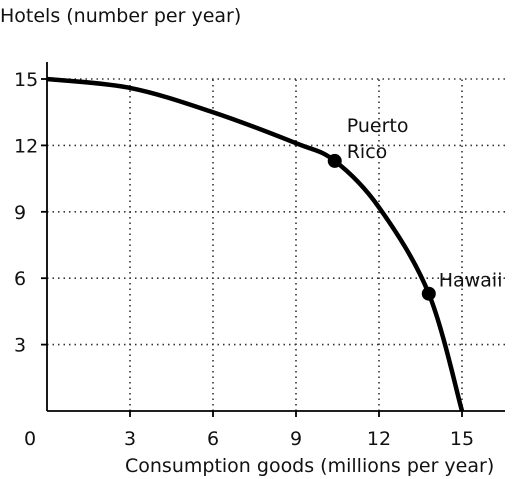 Image resolution: width=520 pixels, height=479 pixels. Describe the element at coordinates (309, 466) in the screenshot. I see `x-axis-title: Consumption goods (millions per year)` at that location.